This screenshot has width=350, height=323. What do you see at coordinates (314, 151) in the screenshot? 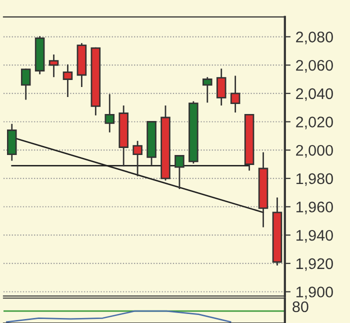
I see `y-tick-label: 2,000` at bounding box center [314, 151].